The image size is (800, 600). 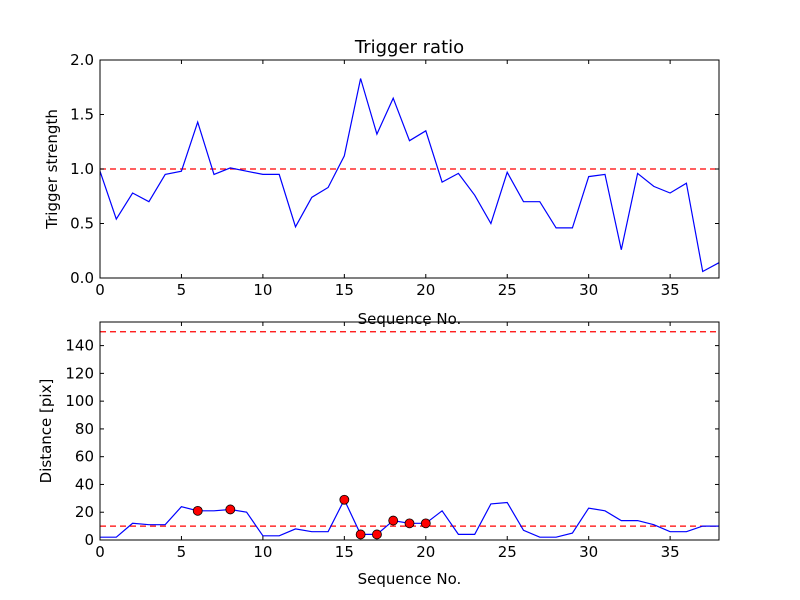 I want to click on y-tick-label: 0.5, so click(x=82, y=224).